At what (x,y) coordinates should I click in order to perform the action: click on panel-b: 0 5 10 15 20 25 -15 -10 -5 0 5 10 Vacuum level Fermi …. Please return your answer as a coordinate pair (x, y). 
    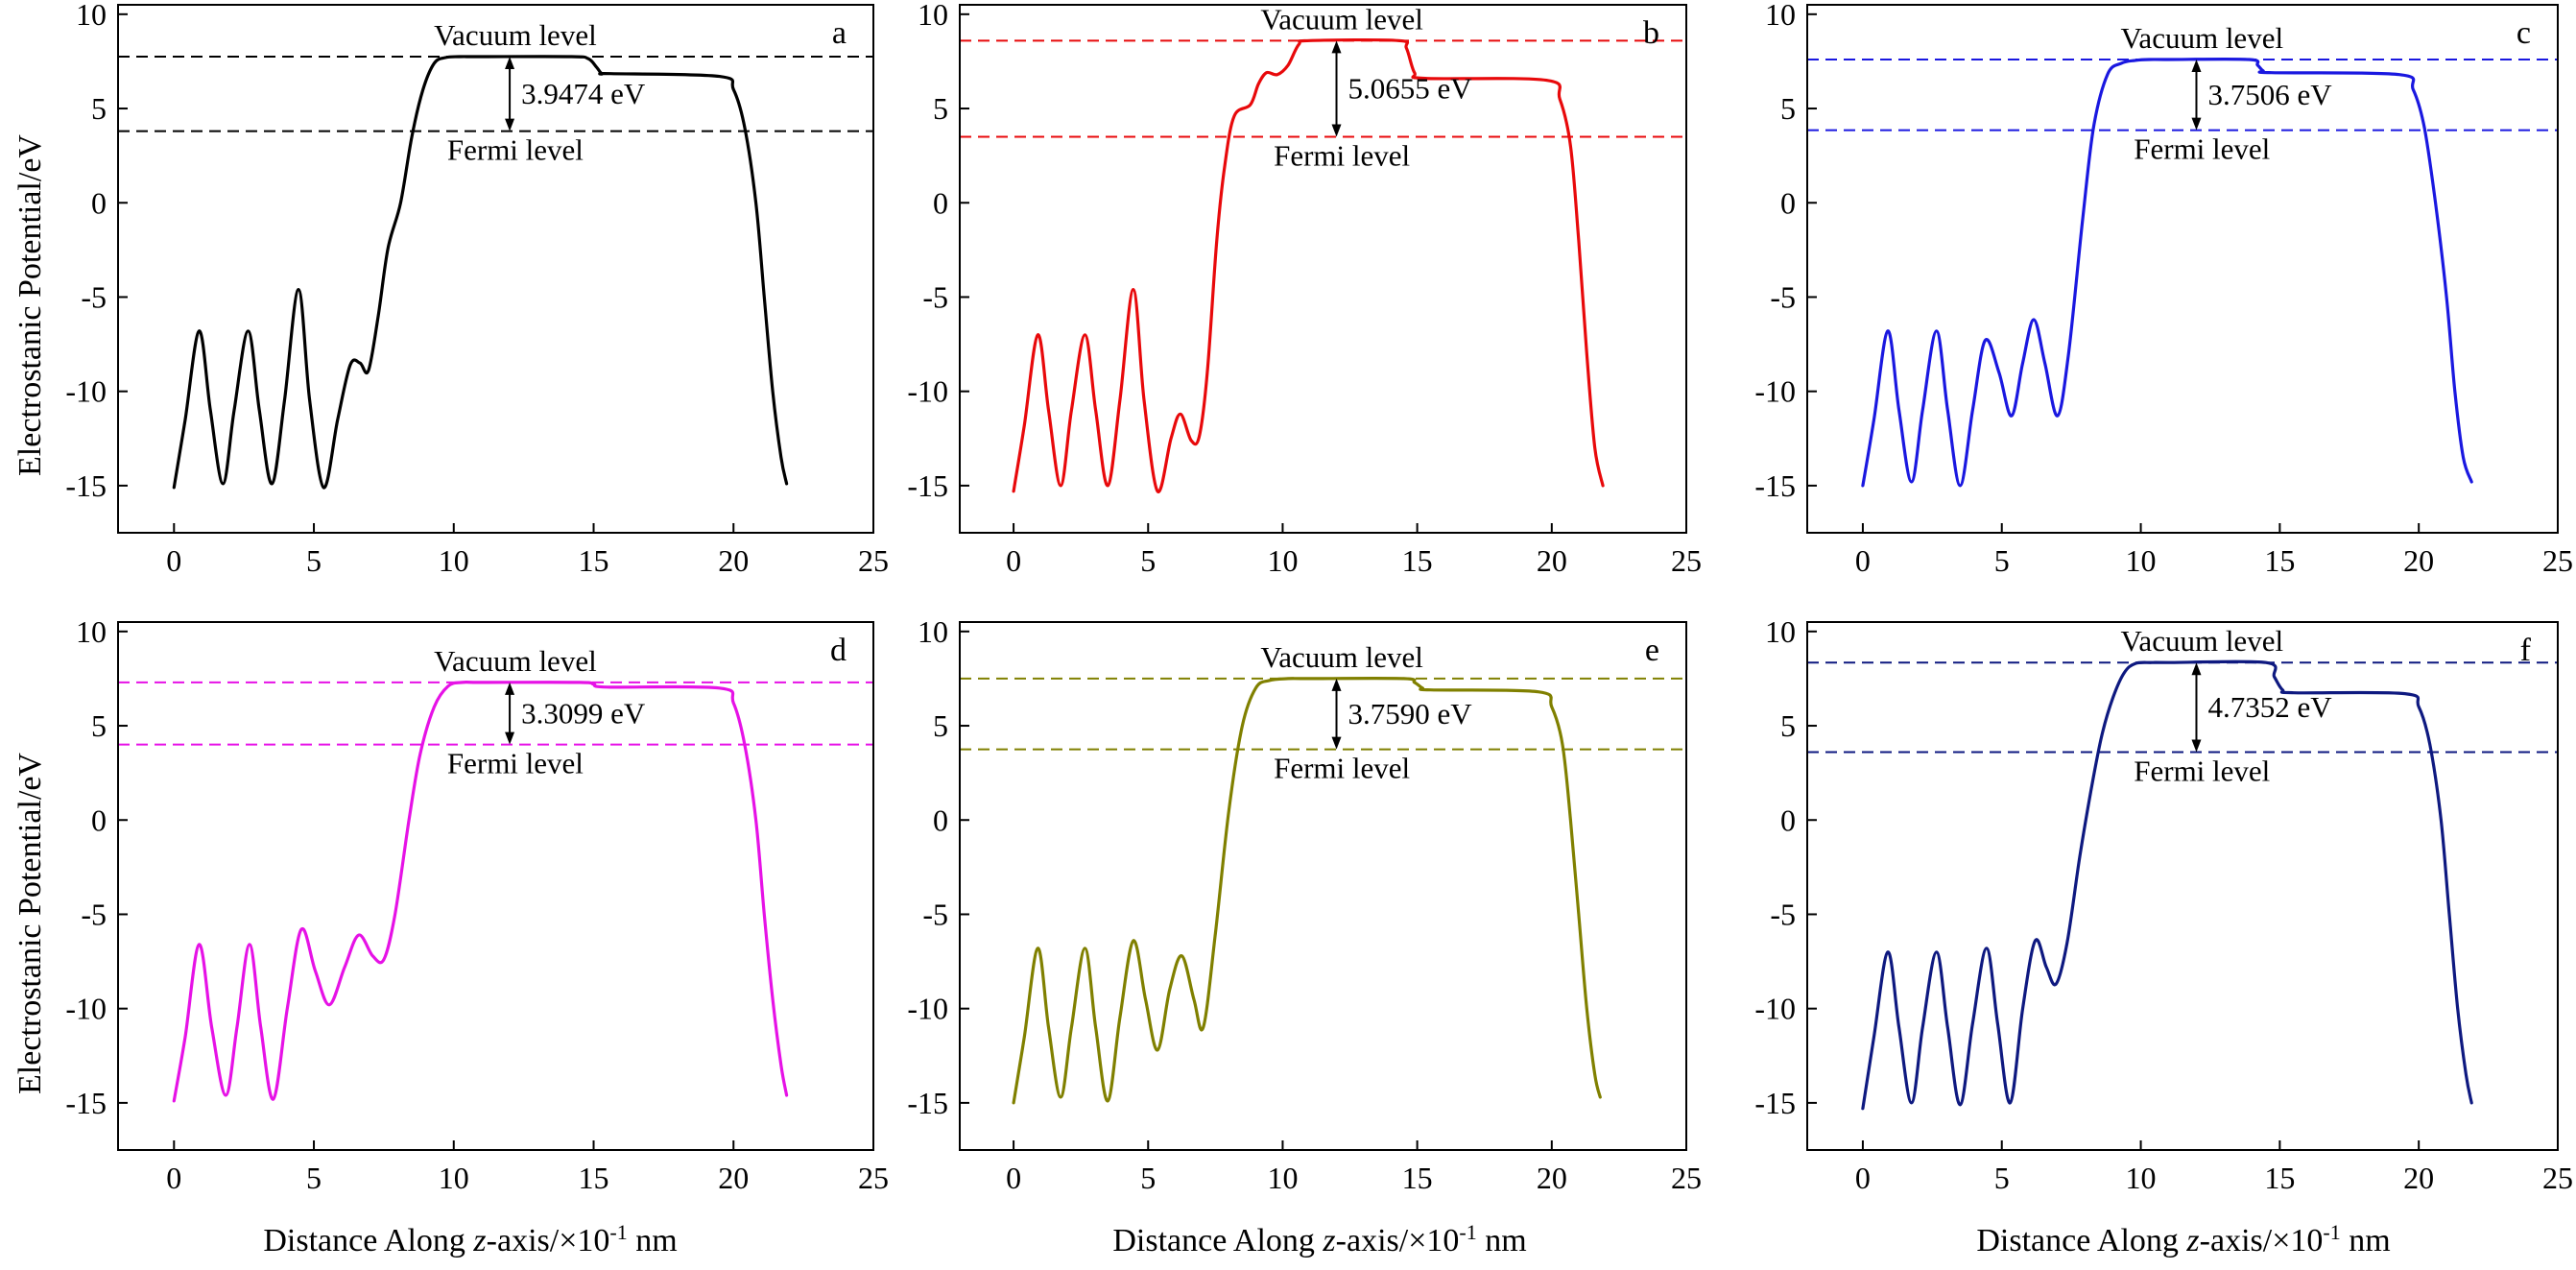
    Looking at the image, I should click on (1304, 289).